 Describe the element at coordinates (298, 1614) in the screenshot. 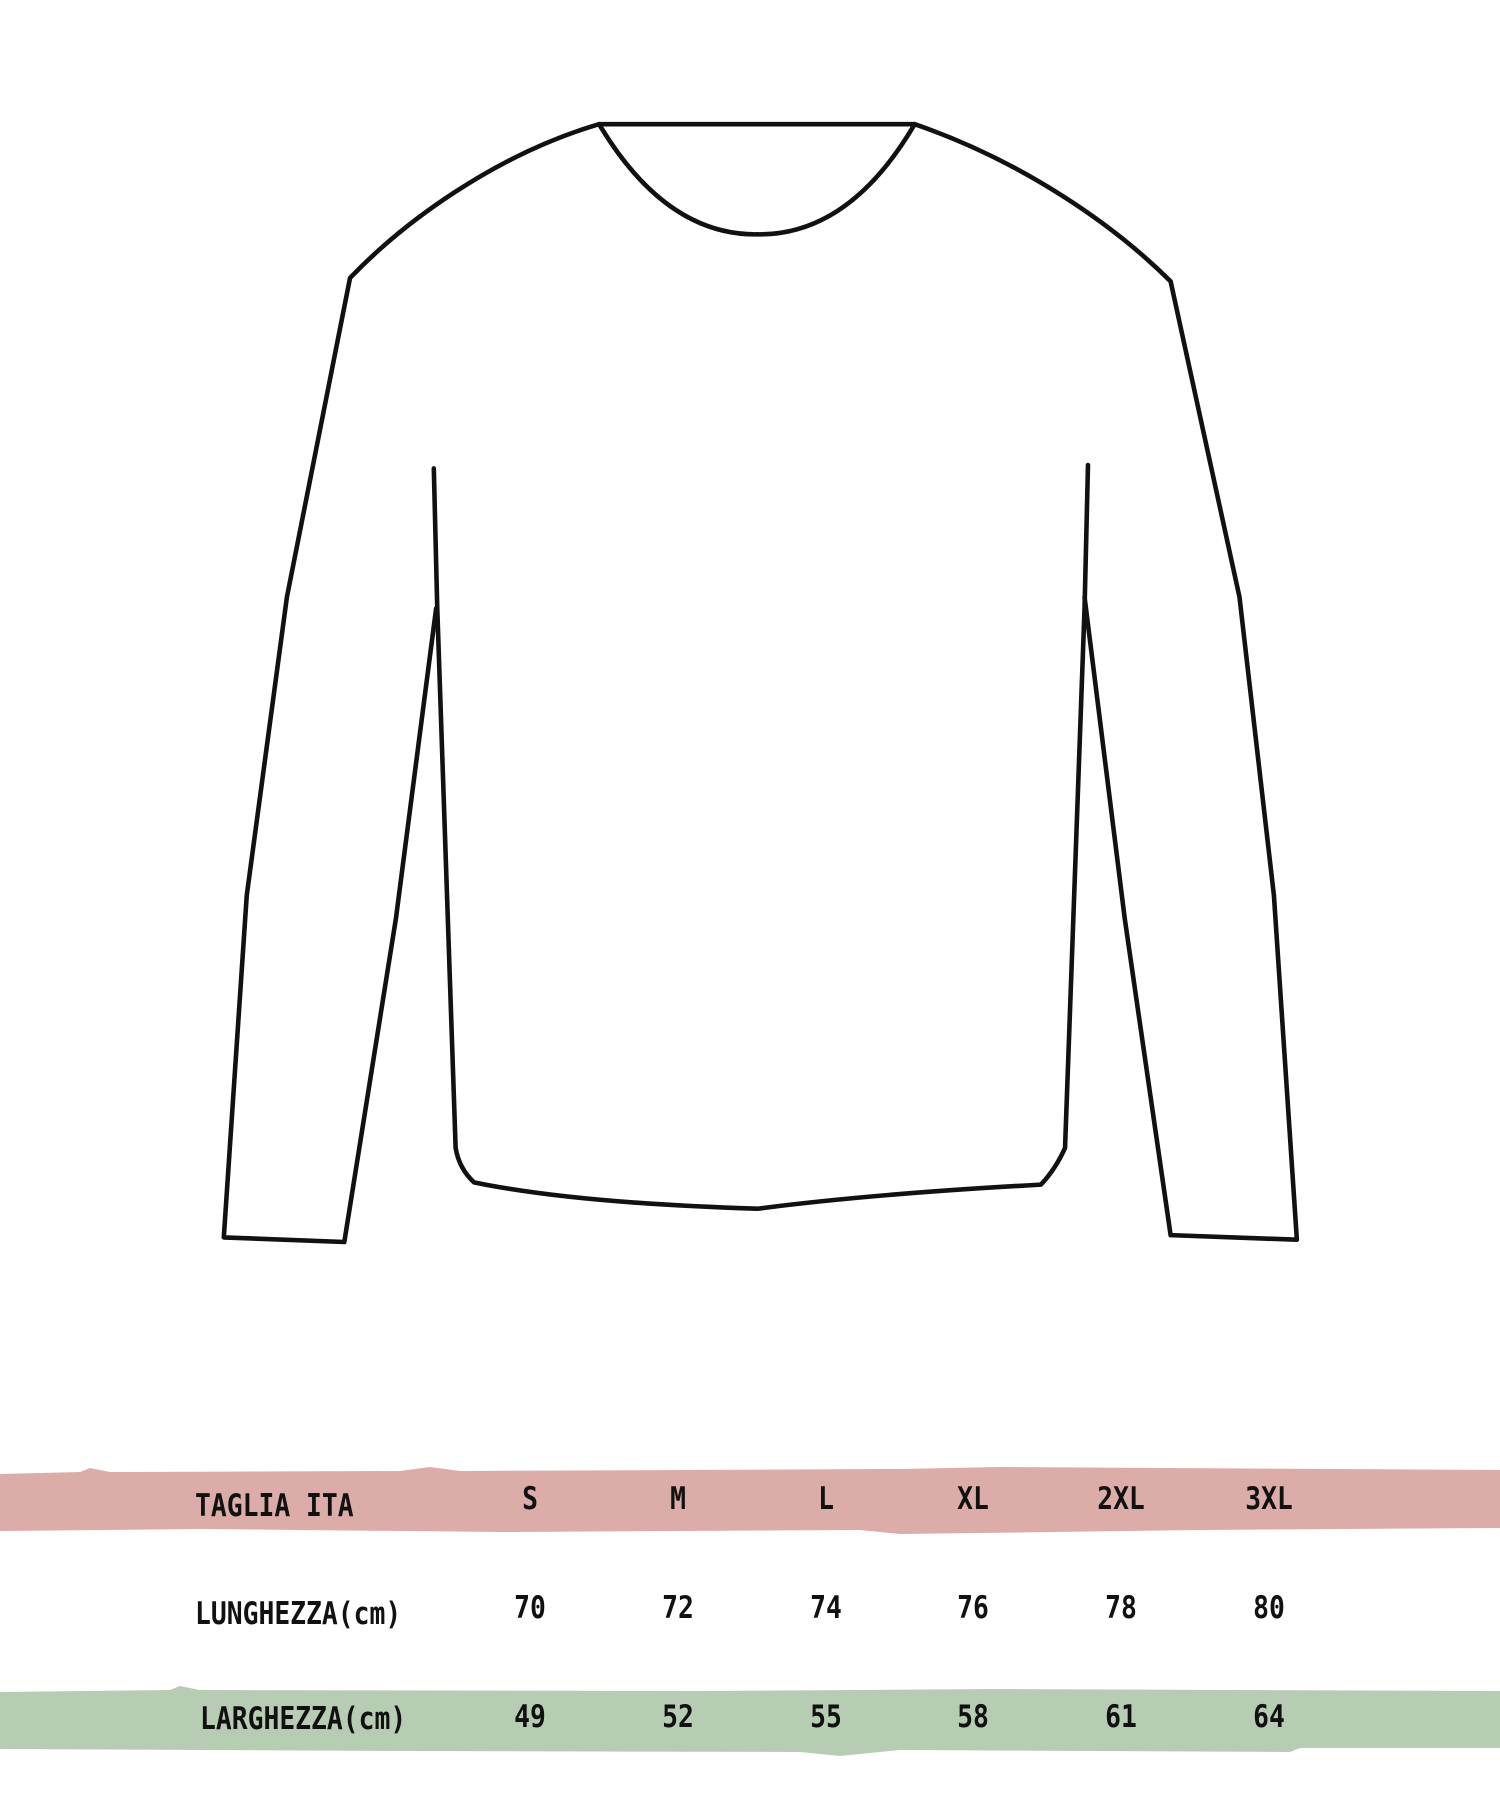

I see `length-label: LUNGHEZZA(cm)` at that location.